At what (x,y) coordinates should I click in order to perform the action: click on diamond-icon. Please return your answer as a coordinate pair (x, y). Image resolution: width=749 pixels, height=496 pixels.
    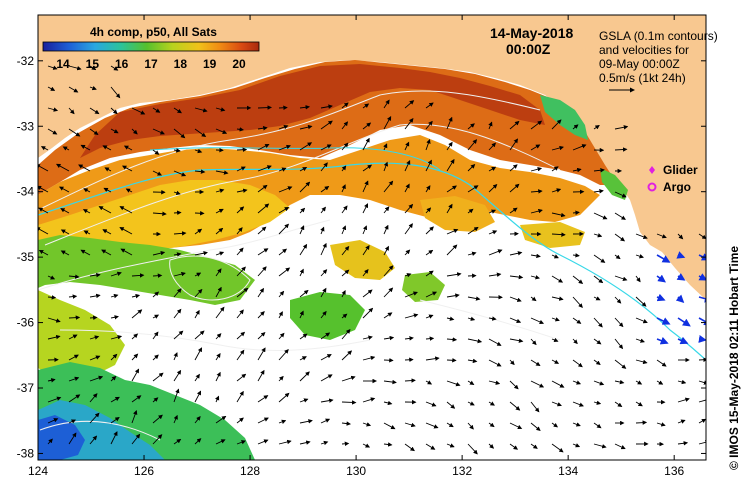
    Looking at the image, I should click on (652, 170).